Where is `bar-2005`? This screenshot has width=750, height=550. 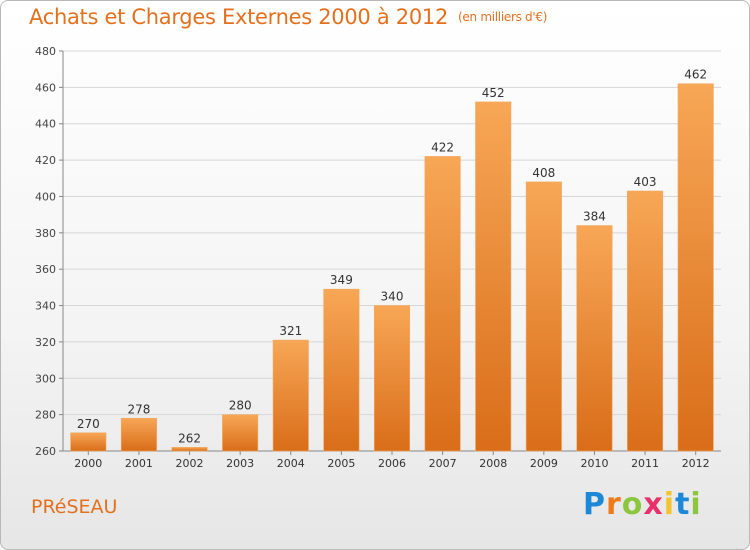
bar-2005 is located at coordinates (341, 370).